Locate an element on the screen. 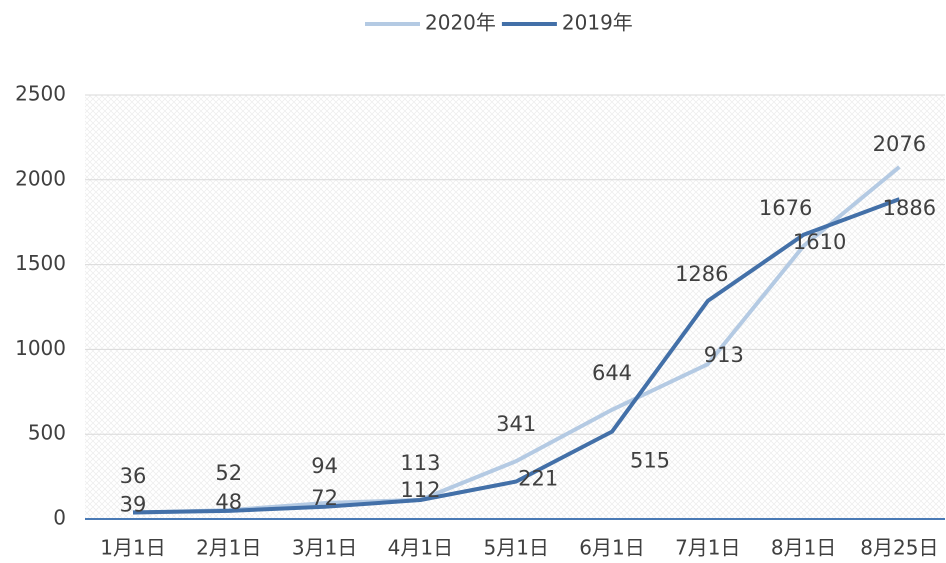  data-label: 39 is located at coordinates (133, 504).